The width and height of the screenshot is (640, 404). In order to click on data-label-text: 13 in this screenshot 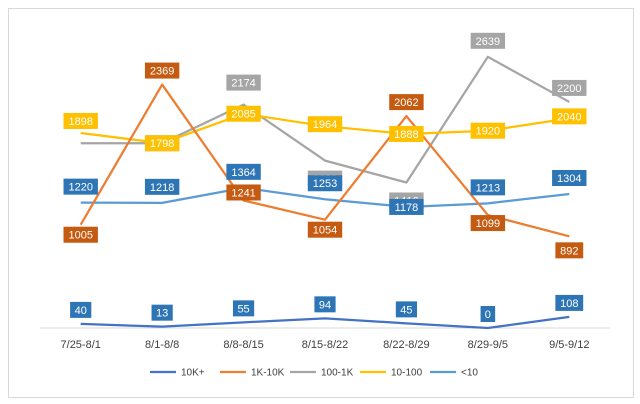, I will do `click(162, 314)`.